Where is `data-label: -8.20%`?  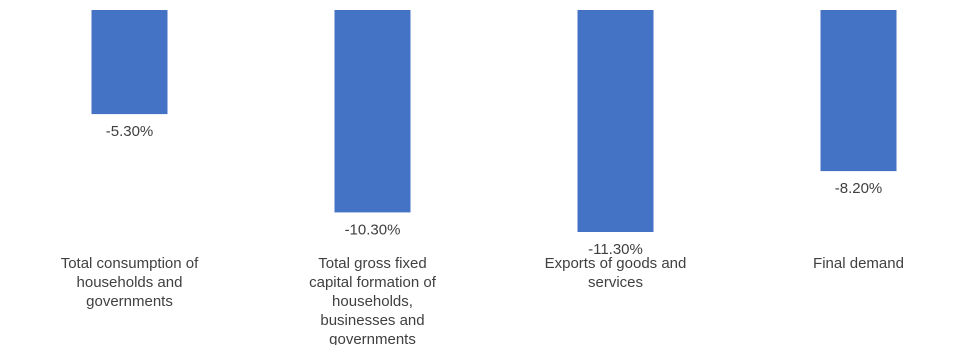 data-label: -8.20% is located at coordinates (859, 188).